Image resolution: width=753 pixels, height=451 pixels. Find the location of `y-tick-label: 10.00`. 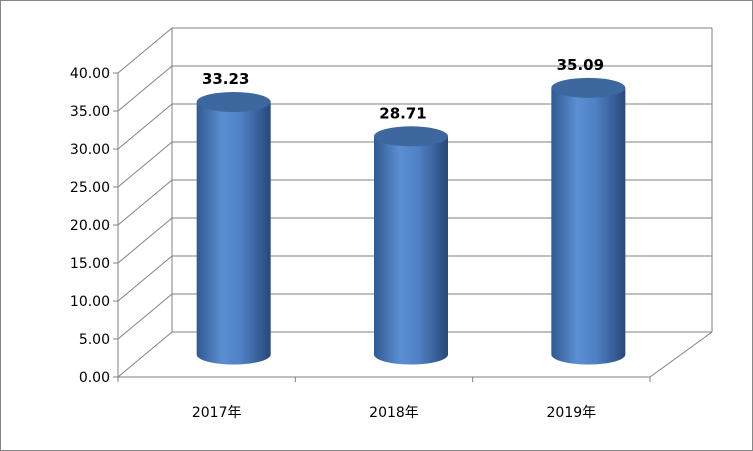

y-tick-label: 10.00 is located at coordinates (90, 302).